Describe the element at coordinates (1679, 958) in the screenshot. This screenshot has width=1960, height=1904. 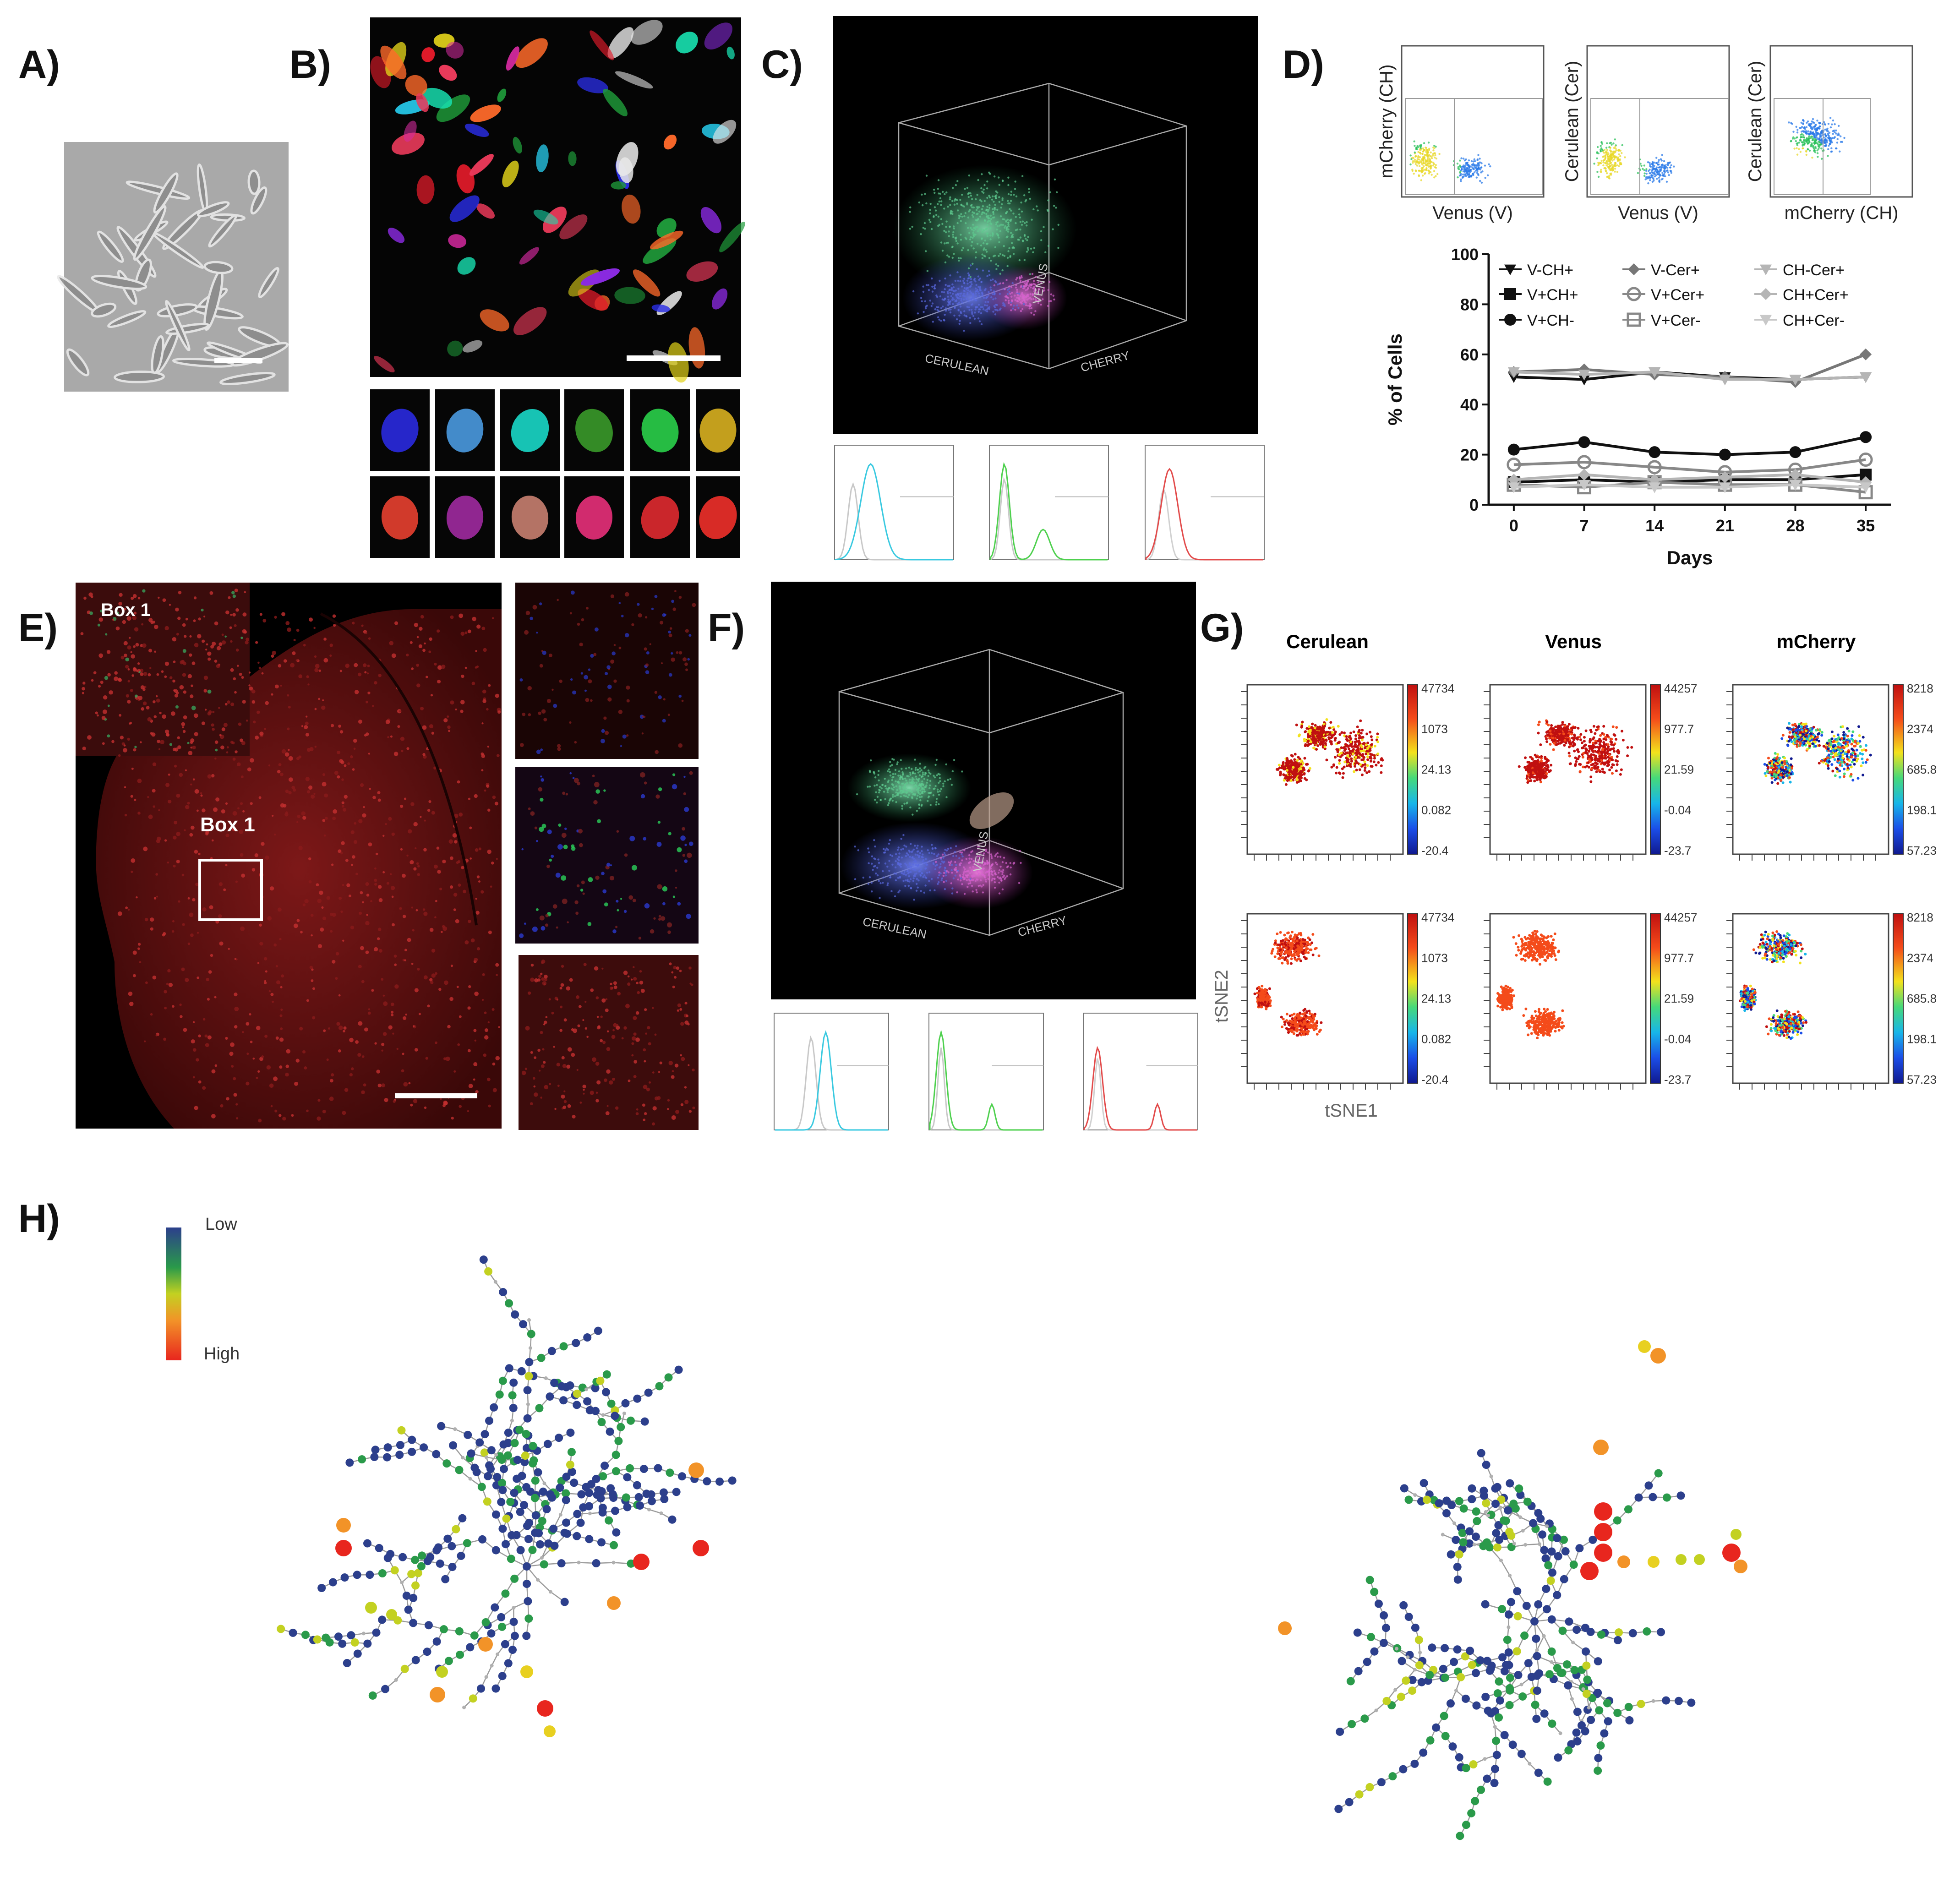
I see `g-scale-1-1-1: 977.7` at that location.